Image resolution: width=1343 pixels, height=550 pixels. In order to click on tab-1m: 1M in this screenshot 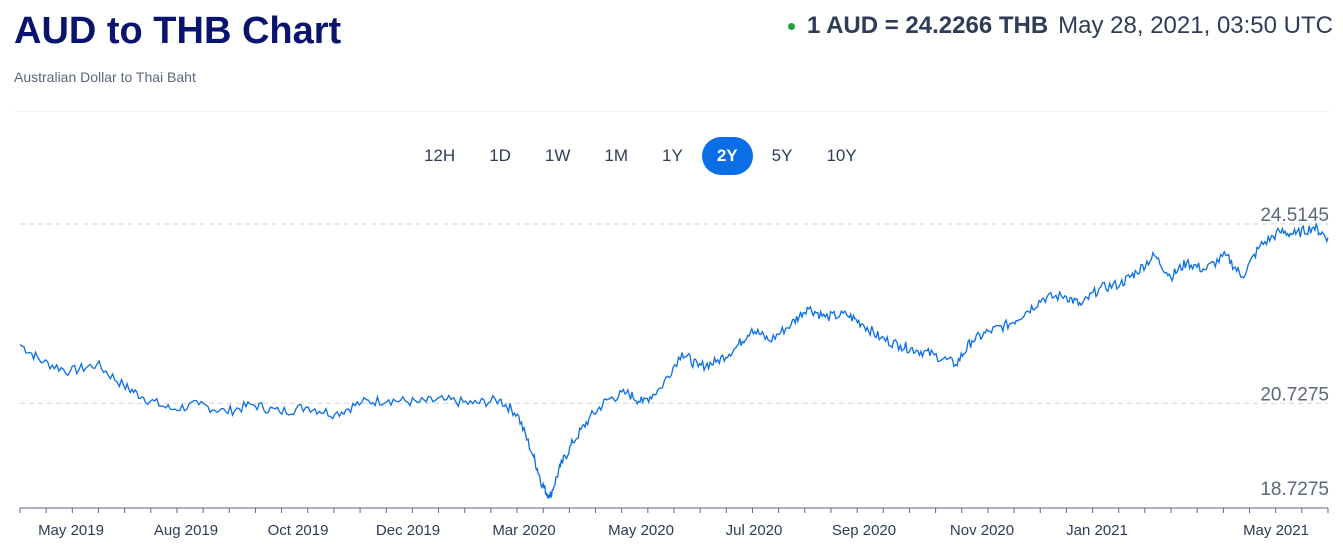, I will do `click(616, 155)`.